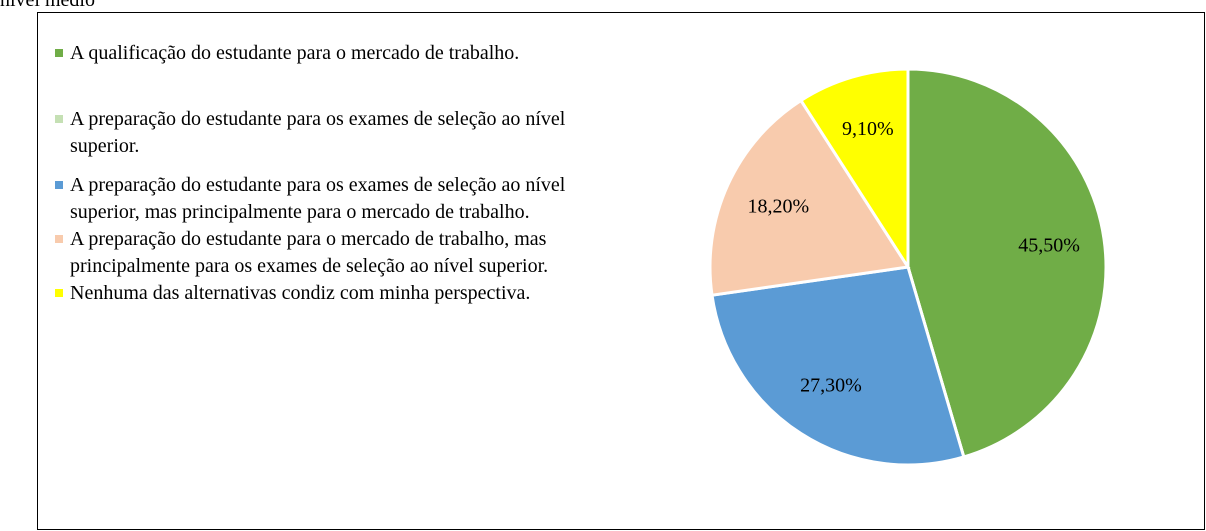  What do you see at coordinates (1049, 245) in the screenshot?
I see `data-label: 45,50%` at bounding box center [1049, 245].